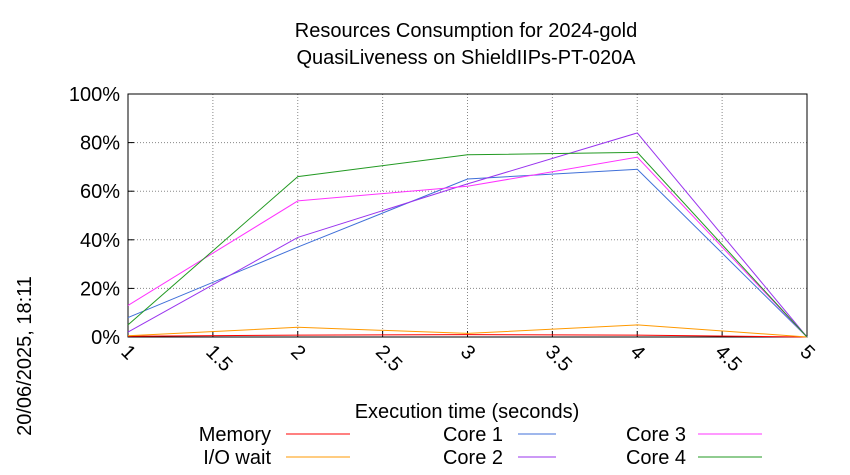  Describe the element at coordinates (473, 435) in the screenshot. I see `legend-label: Core 1` at that location.